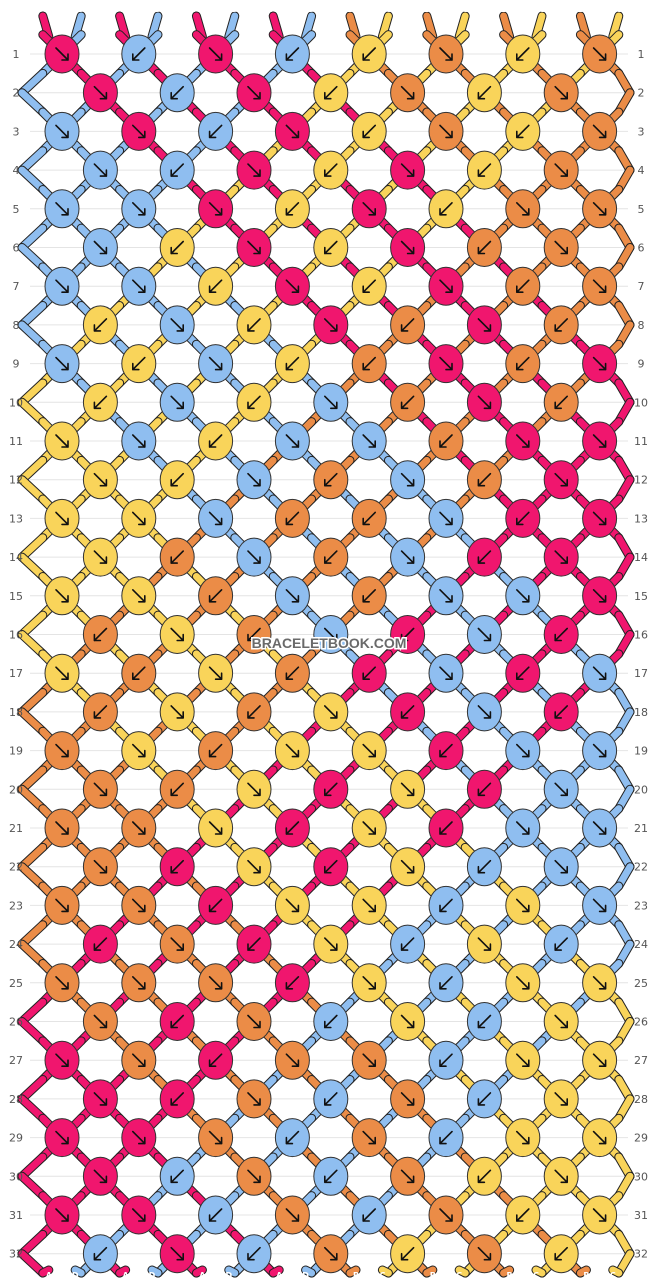 This screenshot has height=1288, width=658. I want to click on top-thread-label: B, so click(580, 9).